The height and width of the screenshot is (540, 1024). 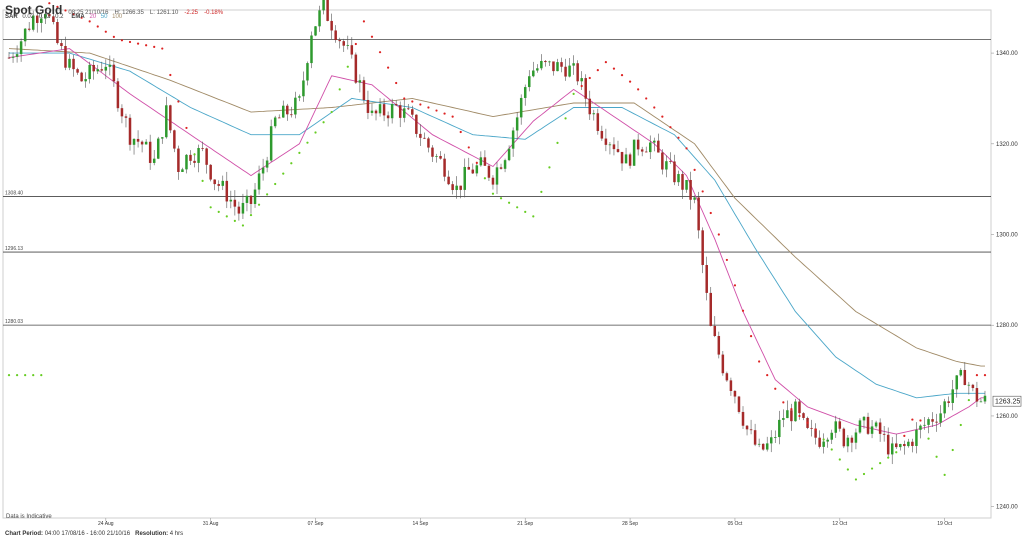 What do you see at coordinates (117, 17) in the screenshot?
I see `ema-period-100: 100` at bounding box center [117, 17].